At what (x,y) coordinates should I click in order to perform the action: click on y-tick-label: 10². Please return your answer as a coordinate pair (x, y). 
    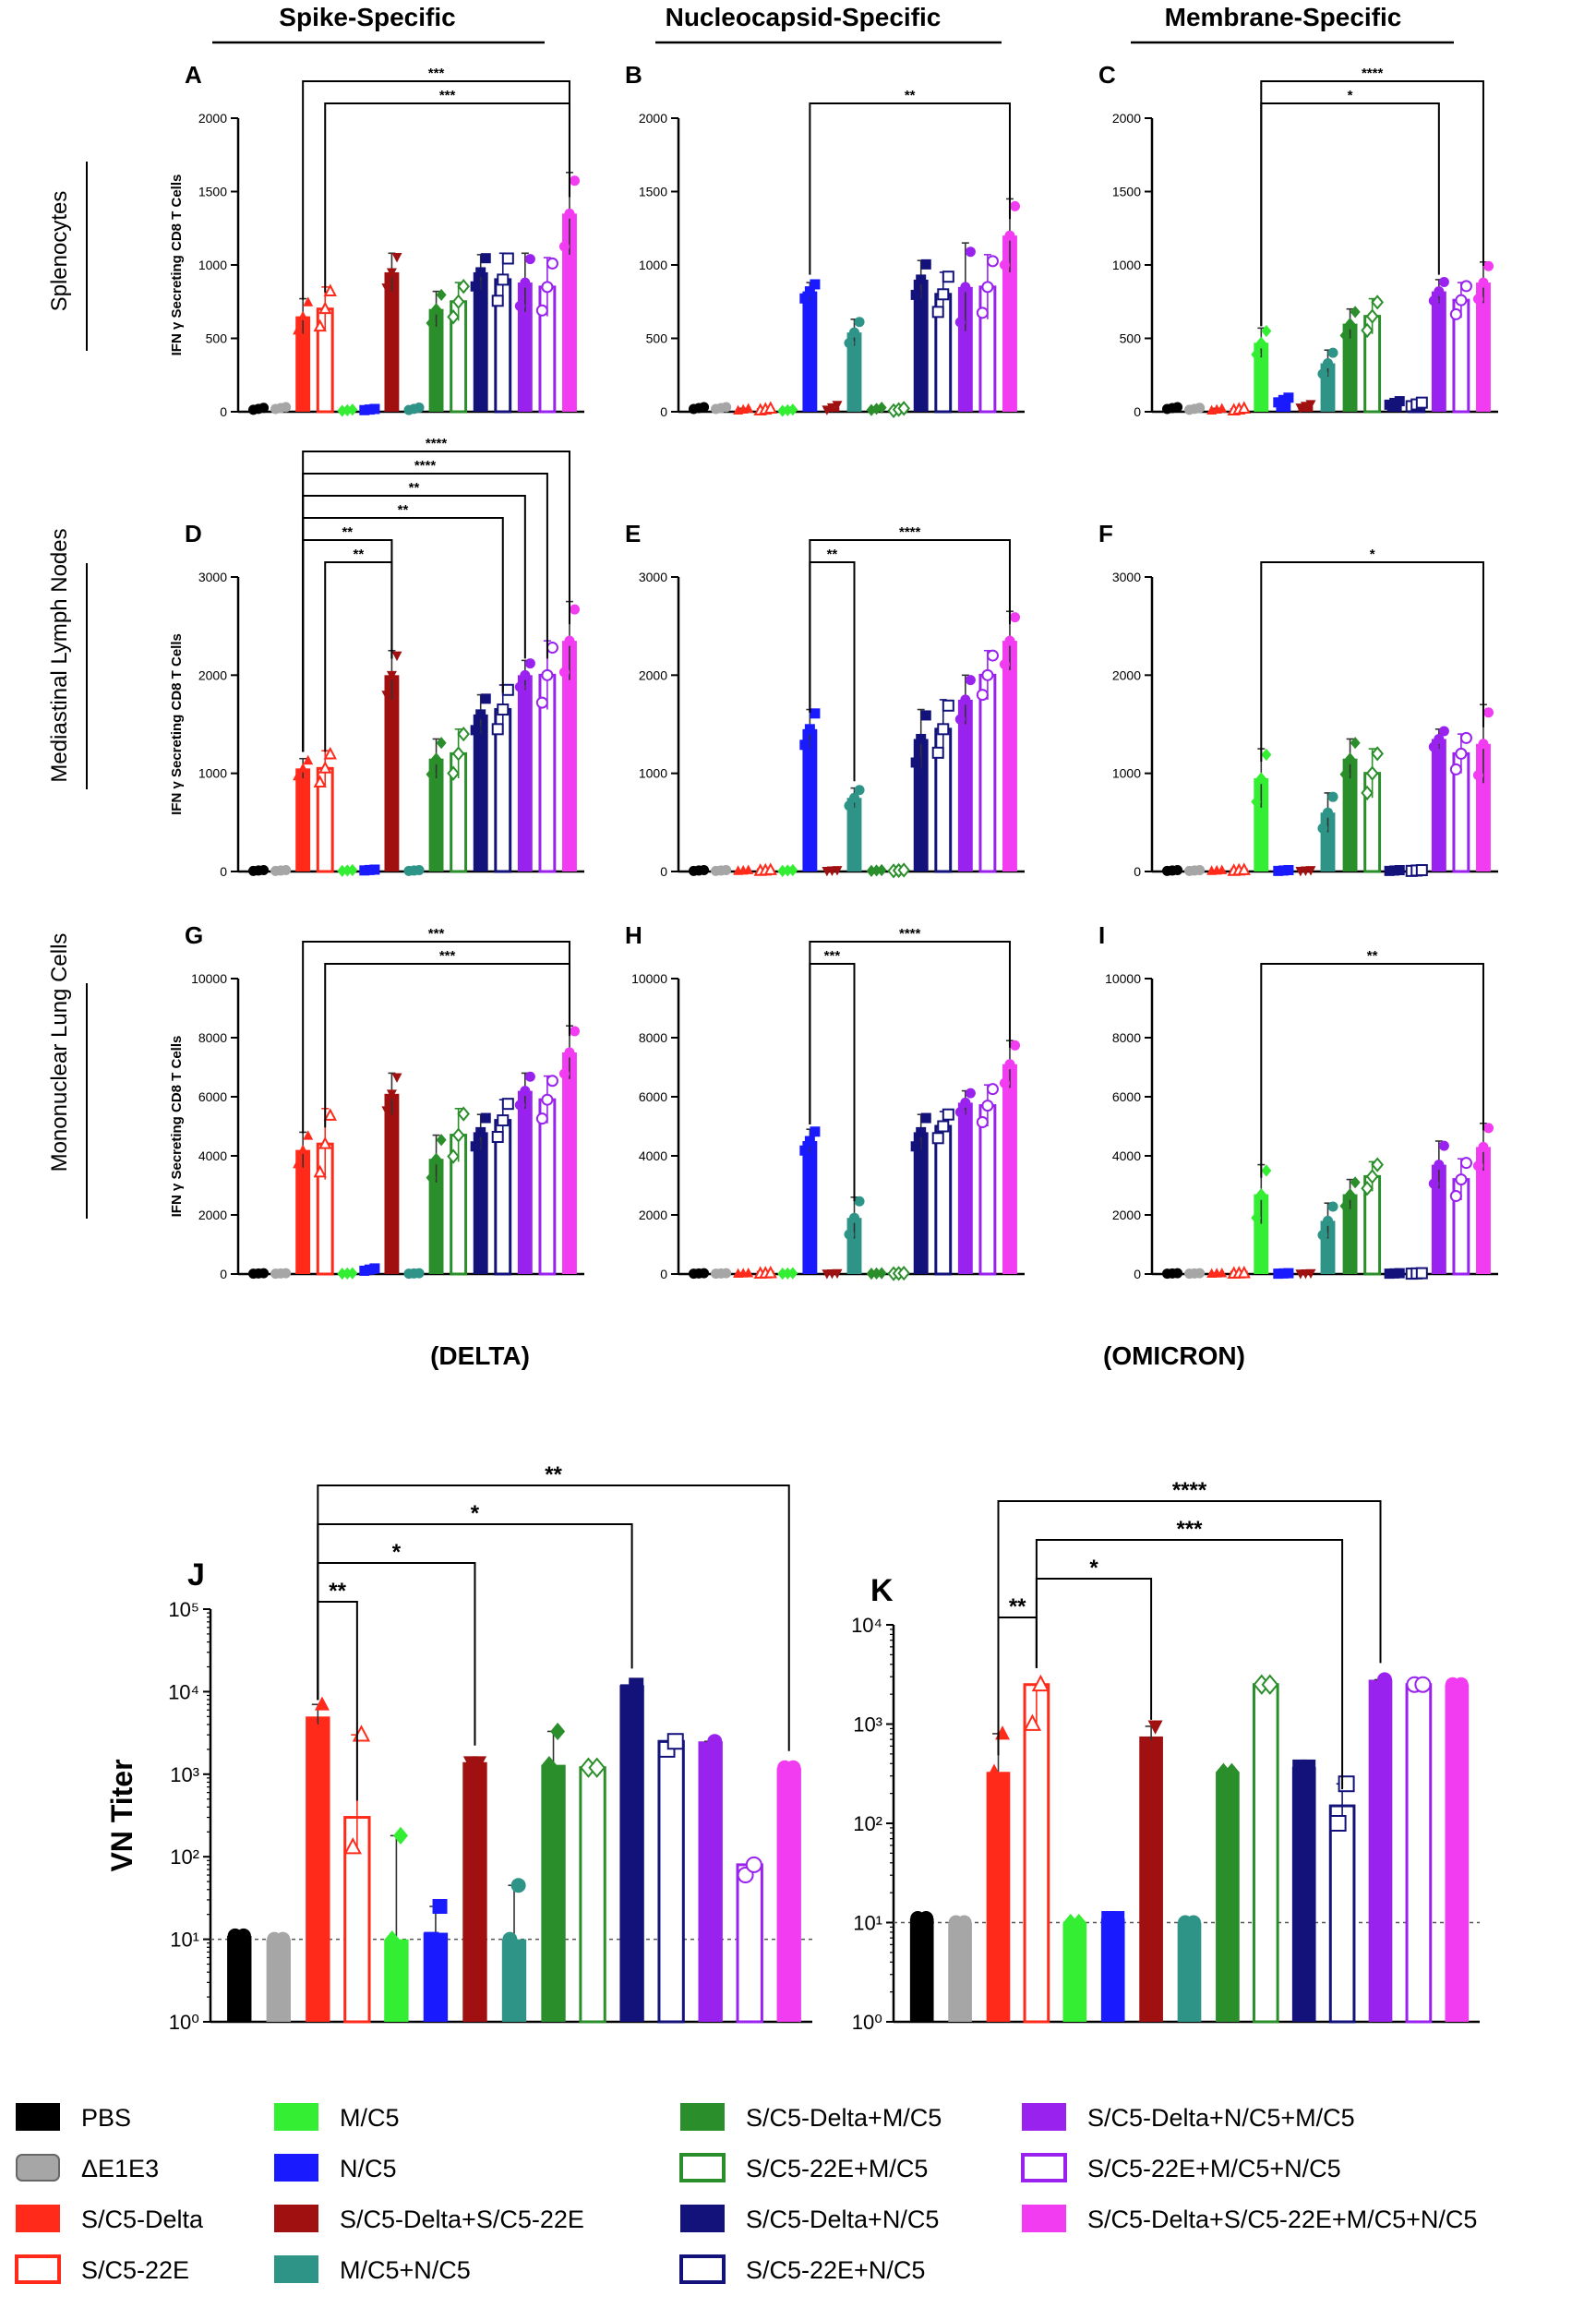
    Looking at the image, I should click on (184, 1857).